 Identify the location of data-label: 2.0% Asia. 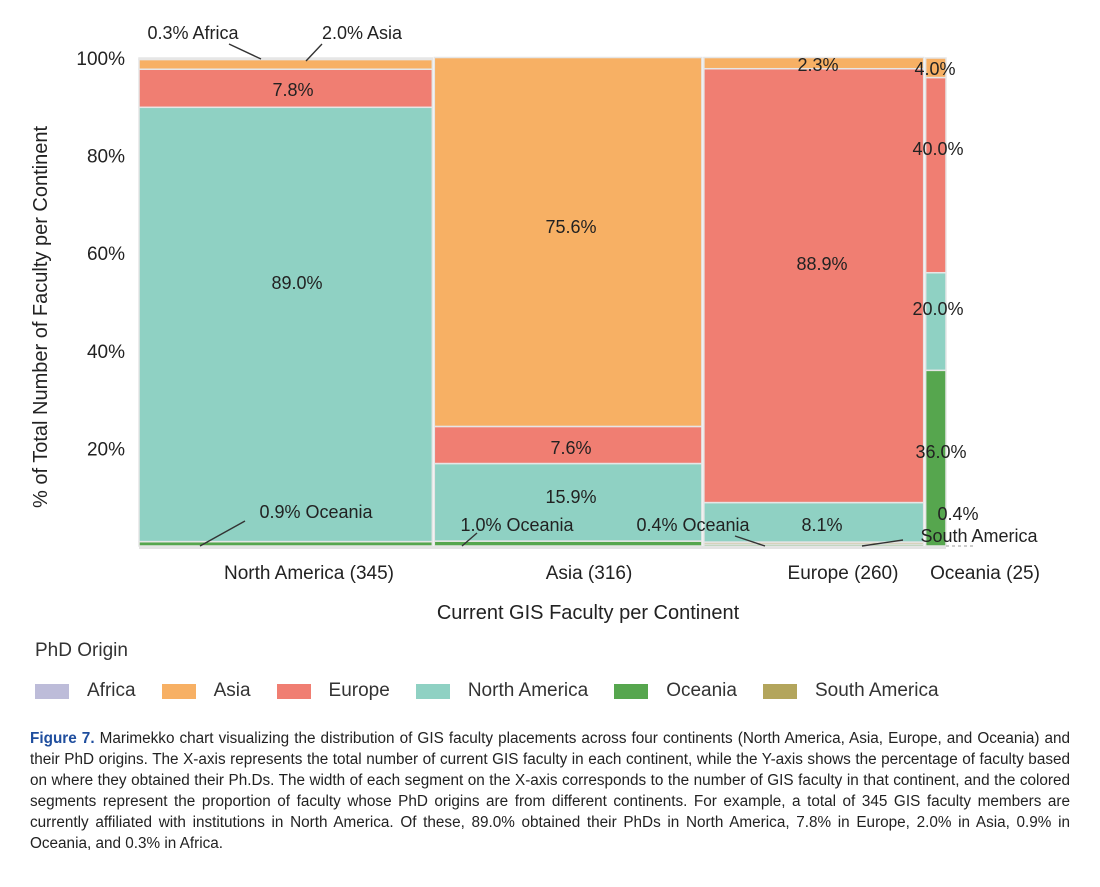
(362, 33).